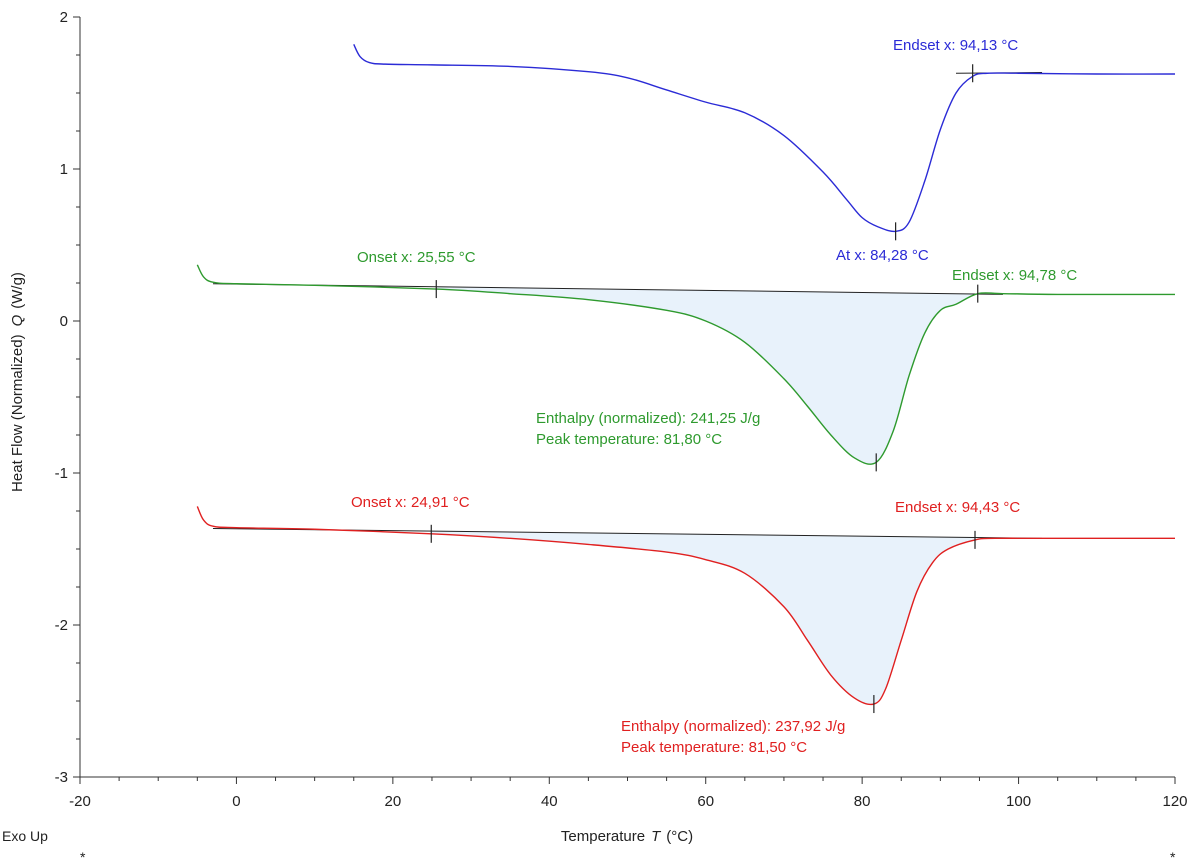 The width and height of the screenshot is (1200, 865). Describe the element at coordinates (603, 836) in the screenshot. I see `x-axis-title-text: Temperature` at that location.